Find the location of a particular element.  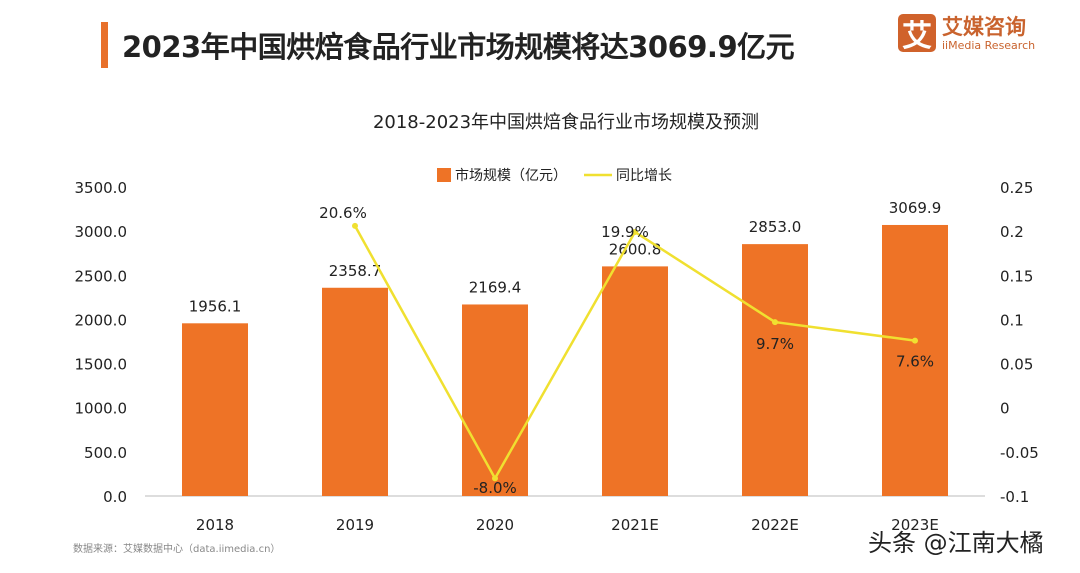

legend-bar-swatch is located at coordinates (444, 175).